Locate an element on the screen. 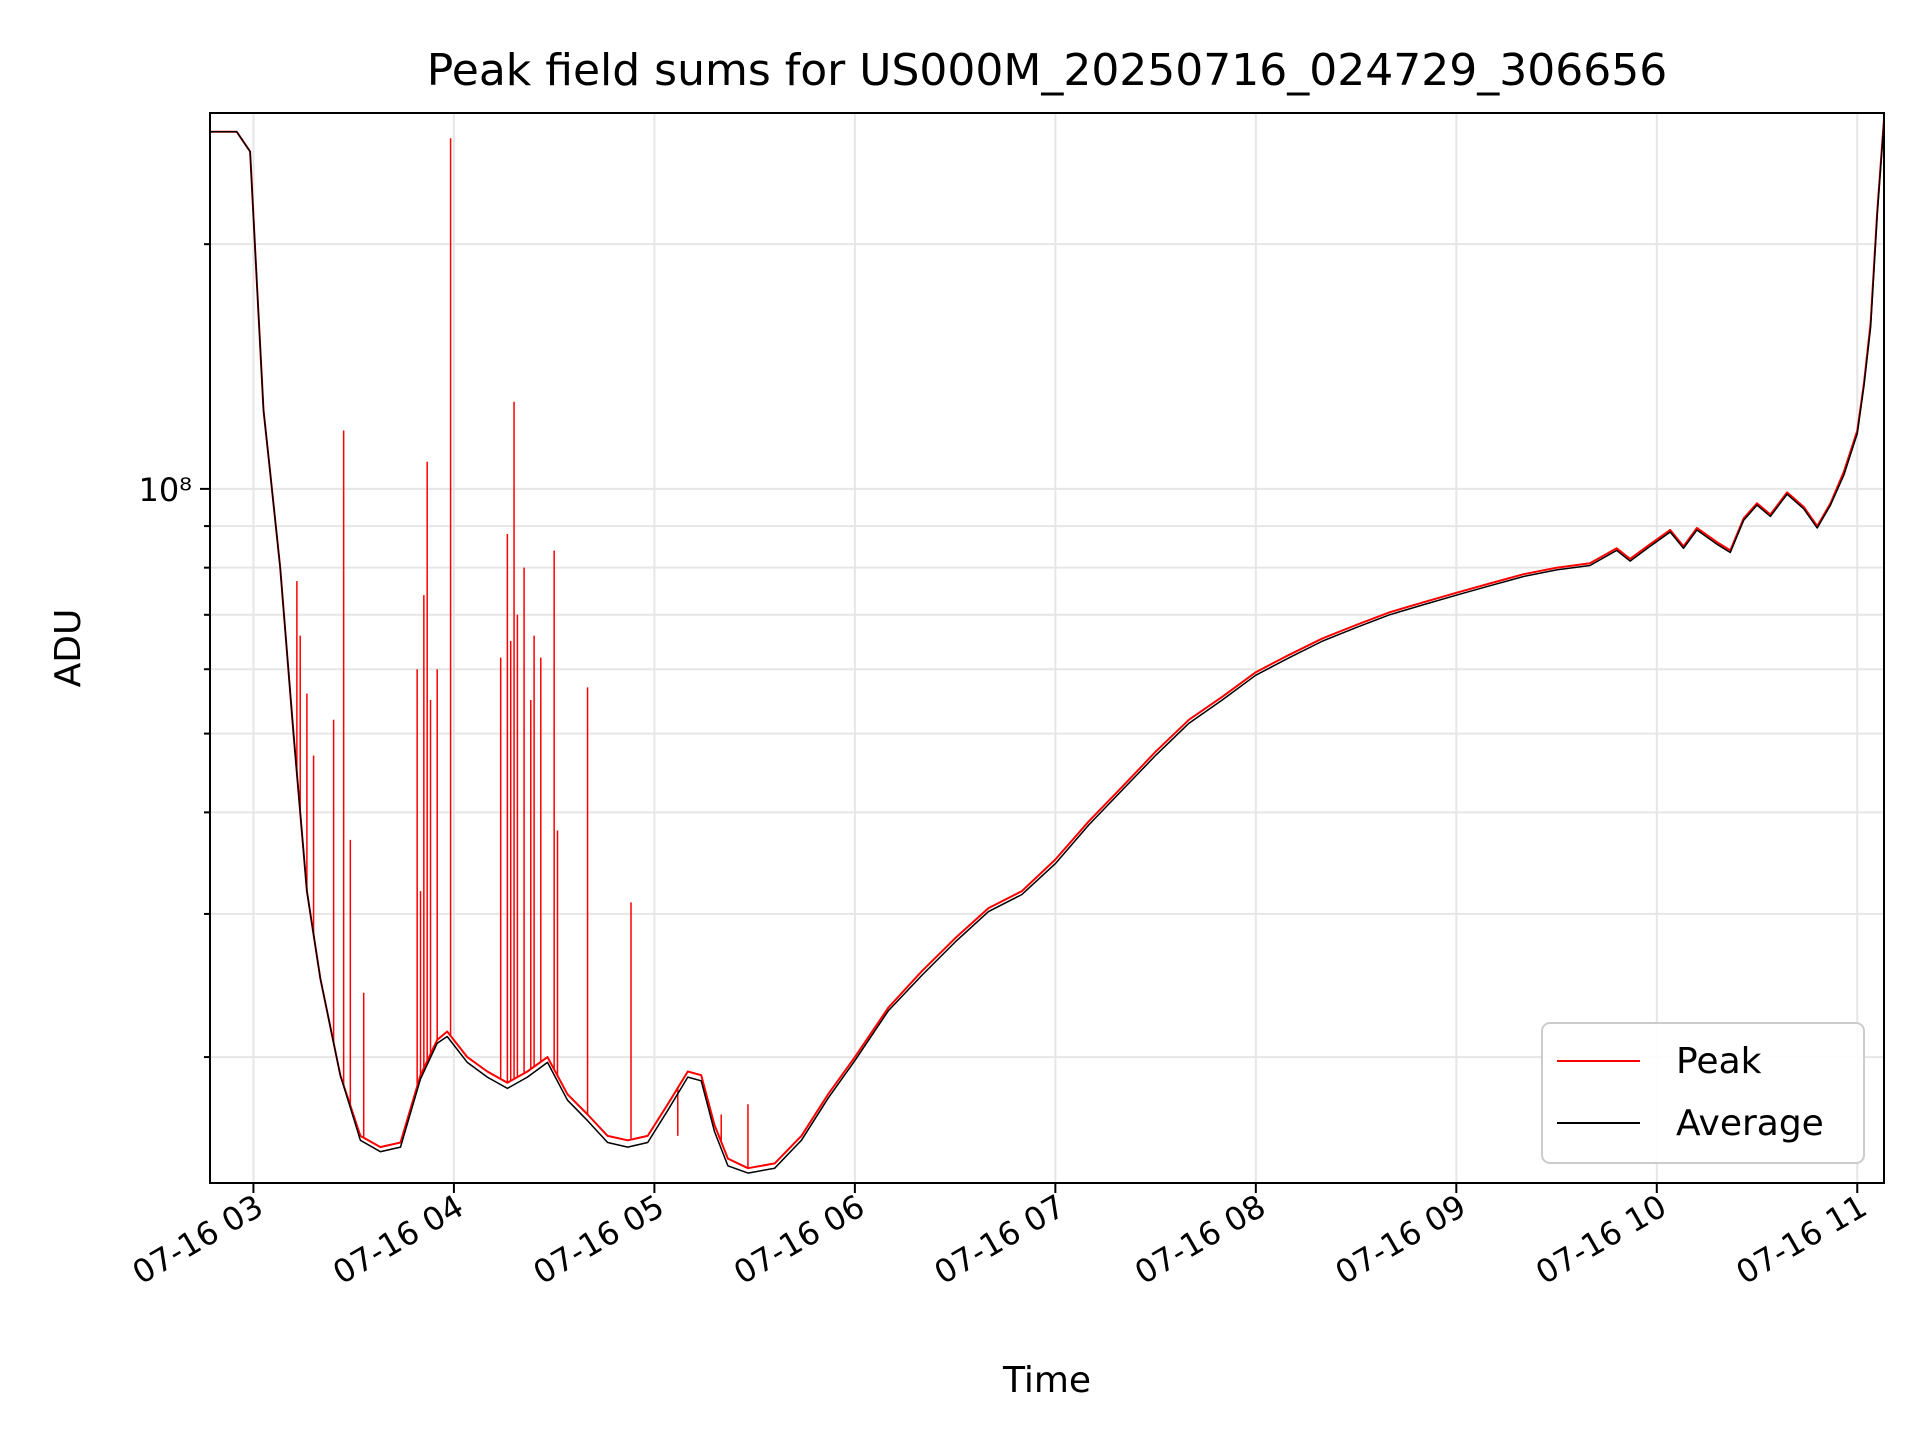 This screenshot has width=1920, height=1440. legend-box is located at coordinates (1703, 1093).